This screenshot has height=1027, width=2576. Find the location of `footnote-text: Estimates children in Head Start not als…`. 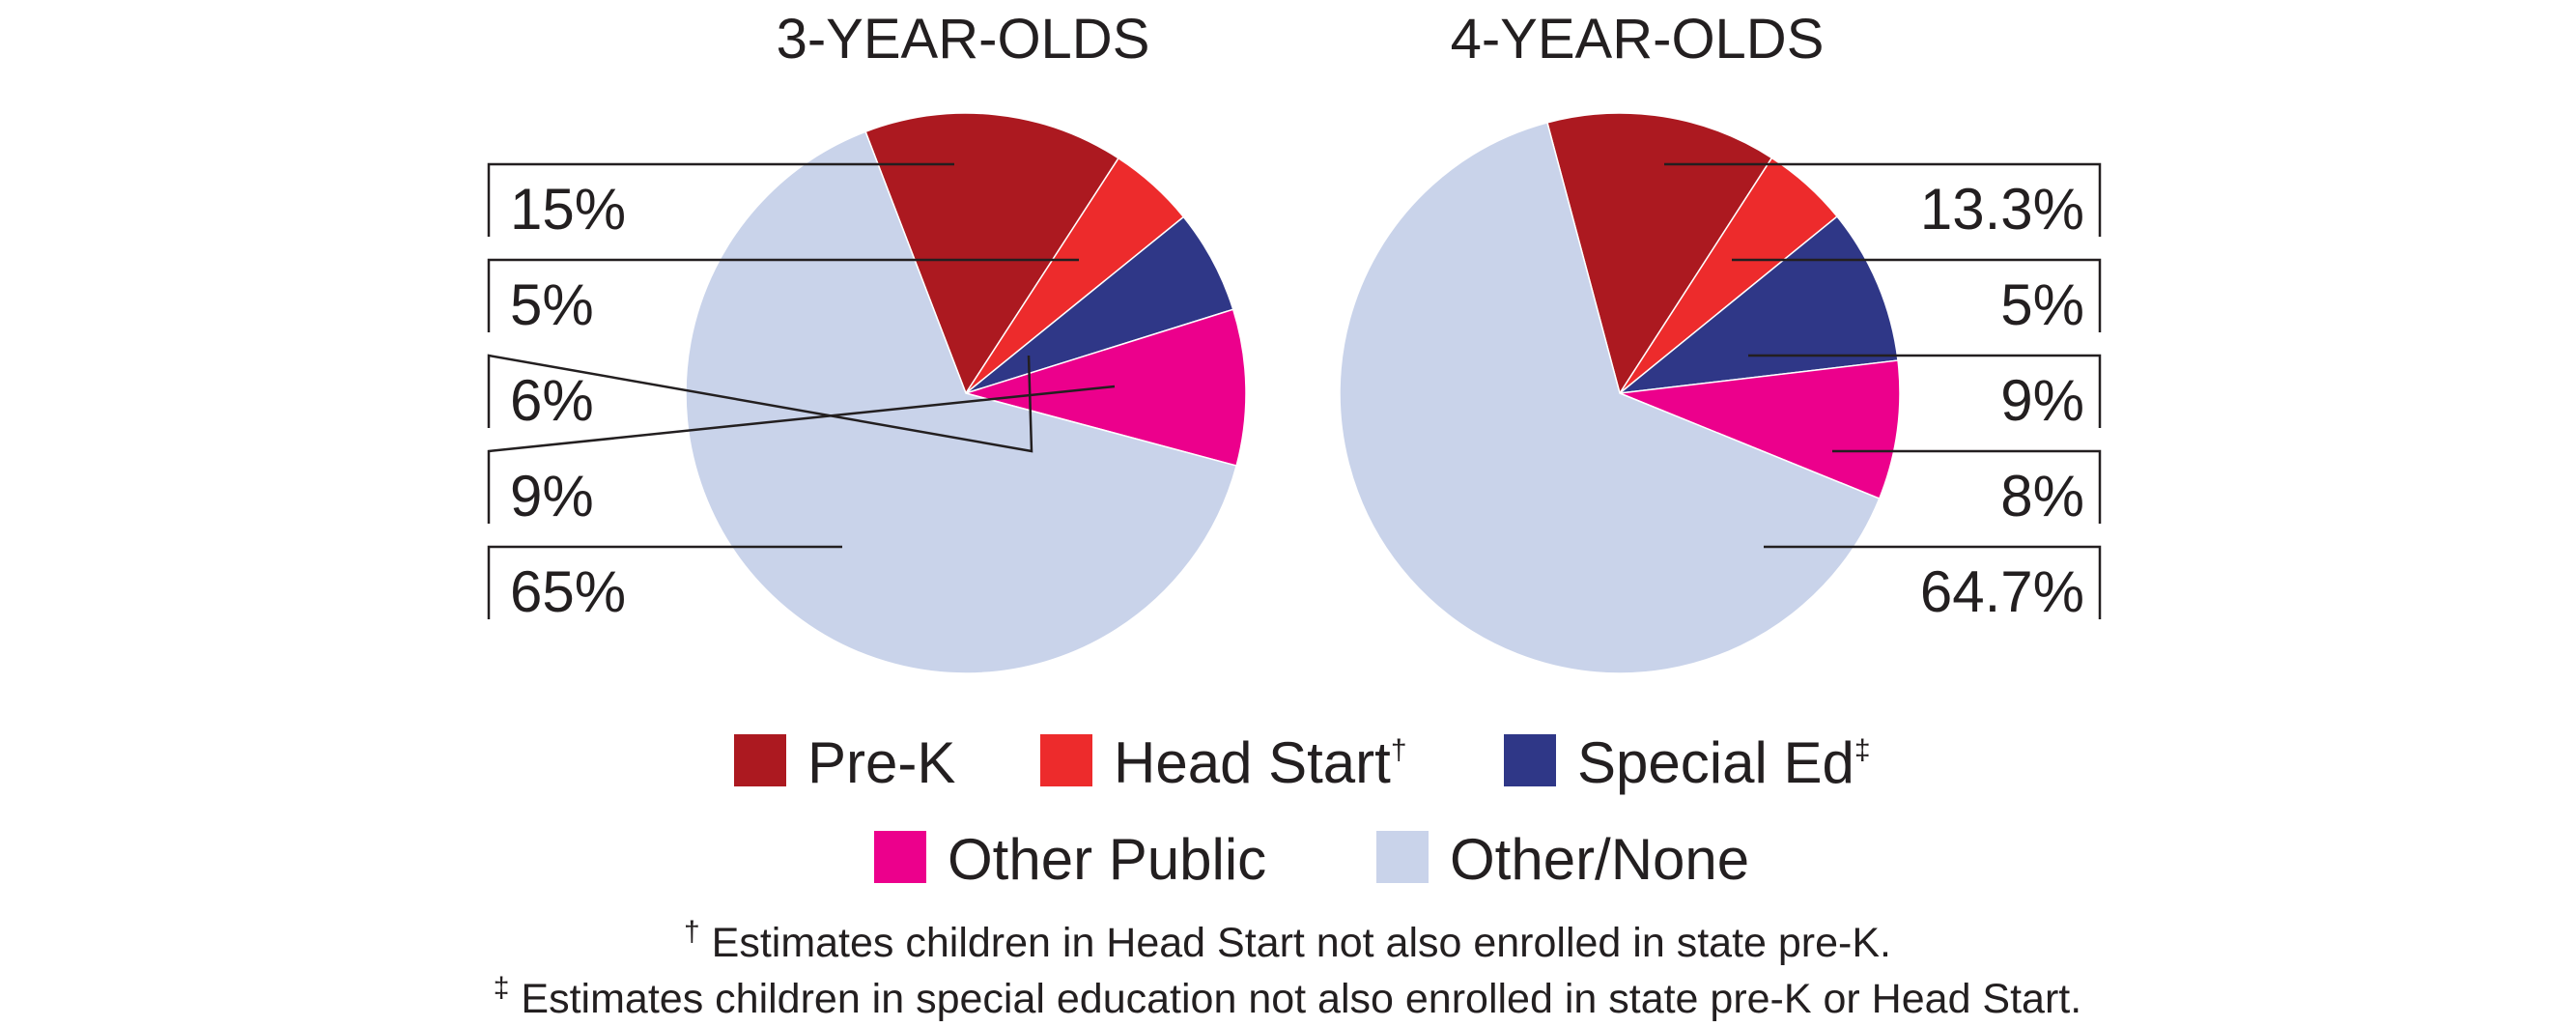

footnote-text: Estimates children in Head Start not als… is located at coordinates (1295, 943).